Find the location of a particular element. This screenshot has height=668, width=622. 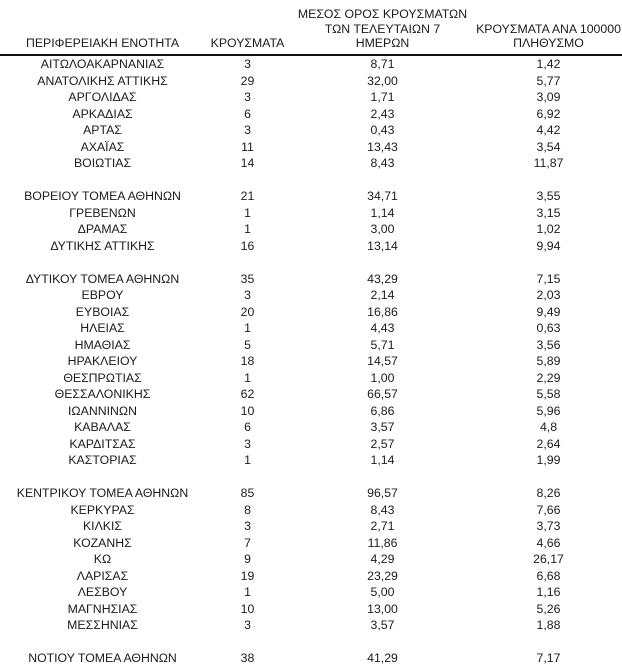

cell-regional-unit: ΗΛΕΙΑΣ is located at coordinates (102, 328).